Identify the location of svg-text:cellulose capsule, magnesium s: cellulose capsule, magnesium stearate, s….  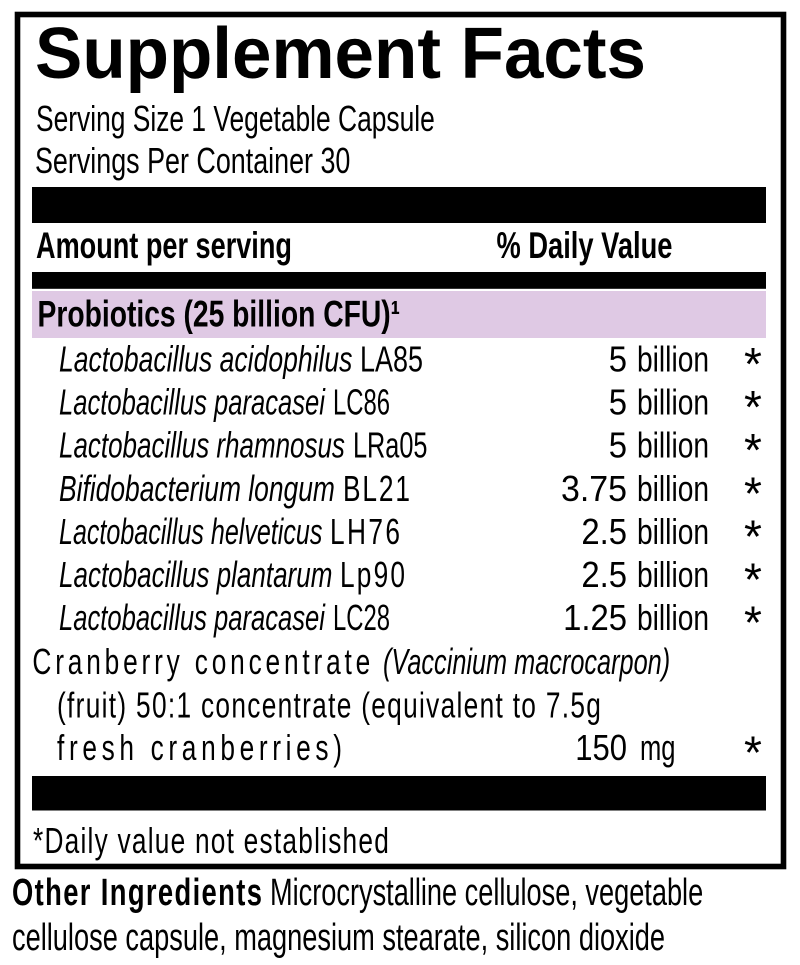
(338, 938).